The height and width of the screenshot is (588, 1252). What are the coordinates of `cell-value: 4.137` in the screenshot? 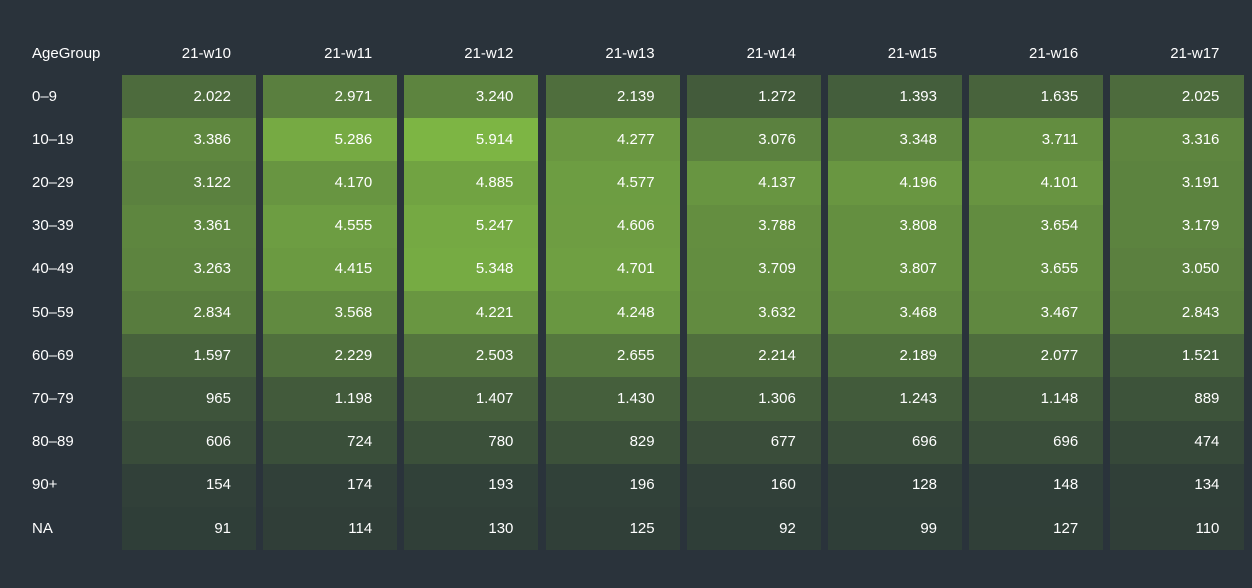 It's located at (777, 182).